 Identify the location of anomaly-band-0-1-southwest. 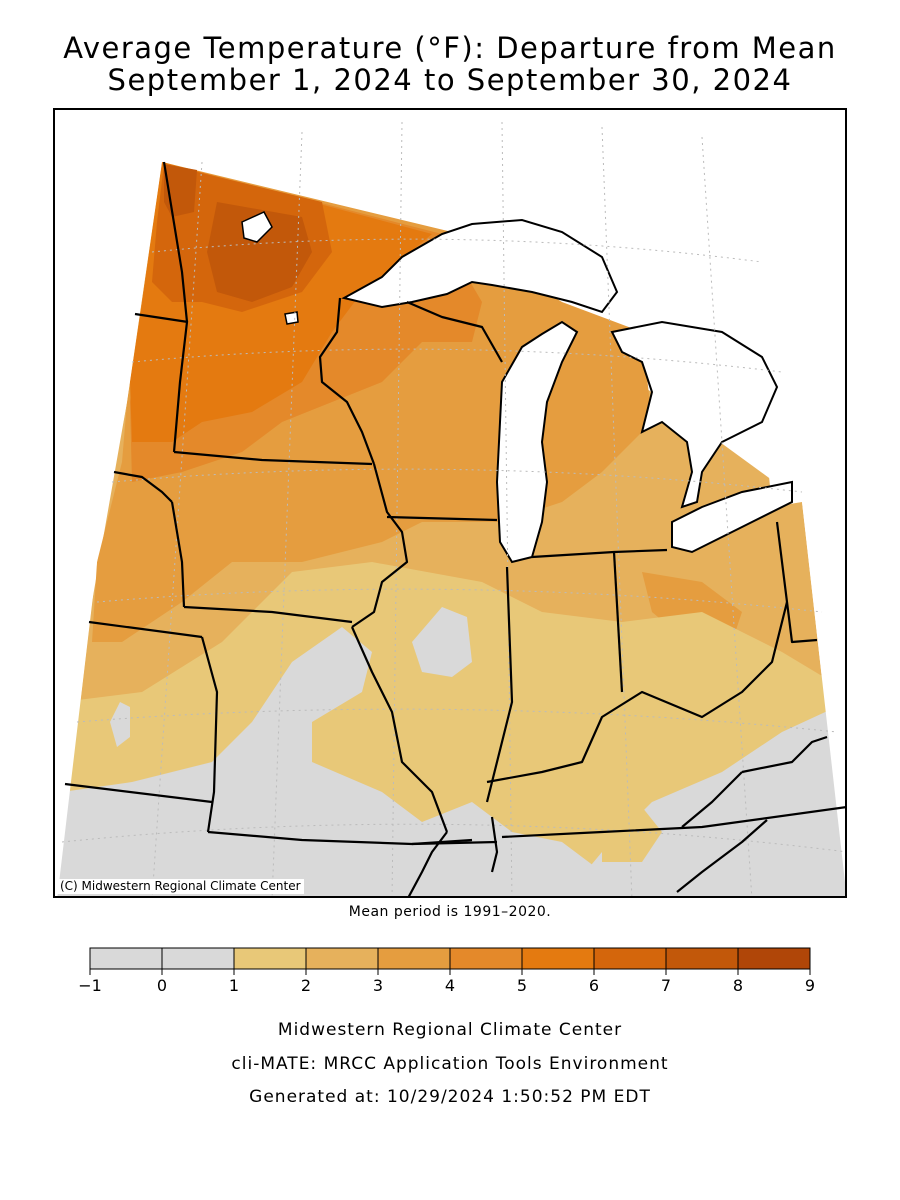
(338, 761).